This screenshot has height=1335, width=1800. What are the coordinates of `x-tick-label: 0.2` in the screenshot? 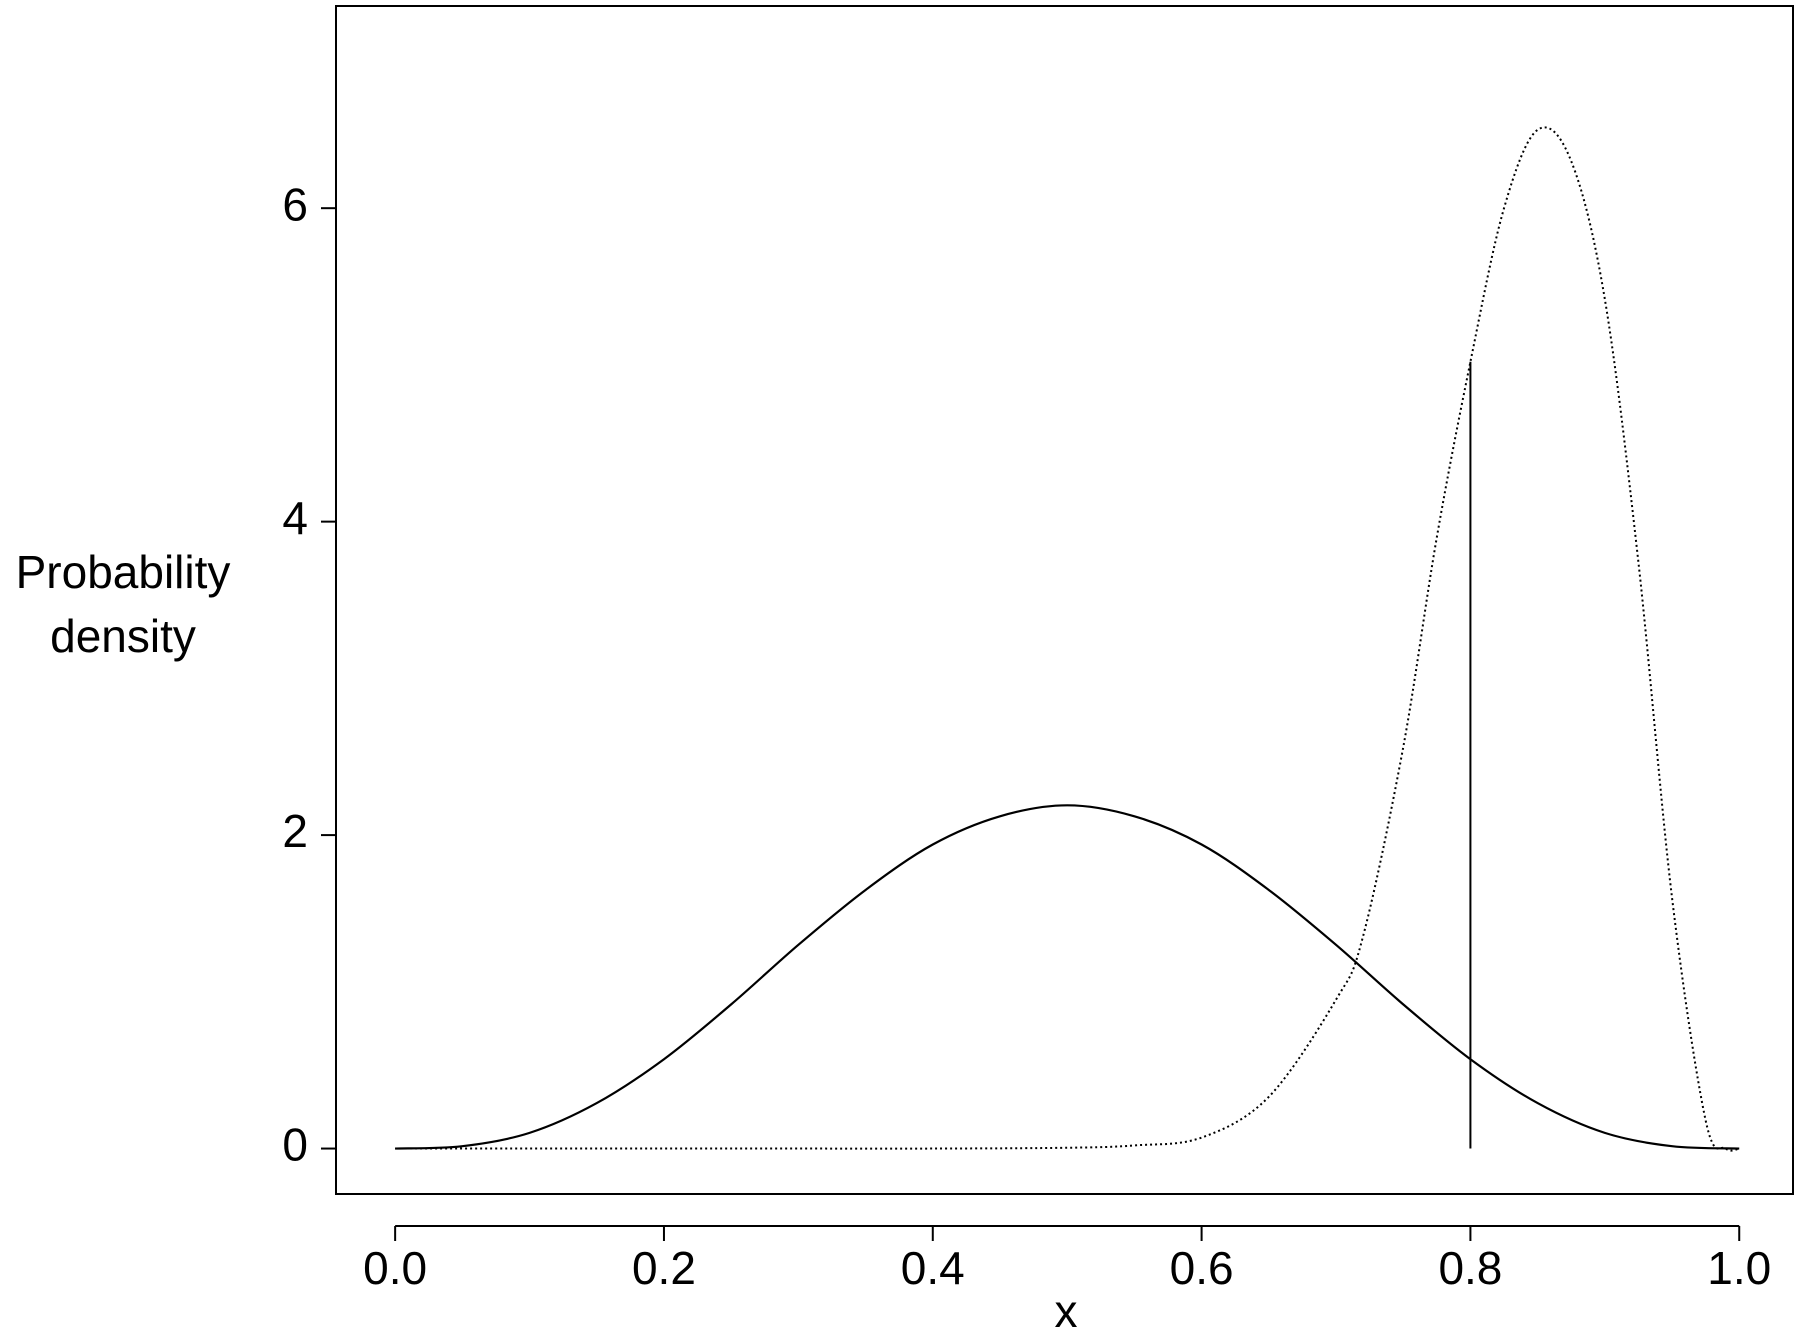 It's located at (664, 1268).